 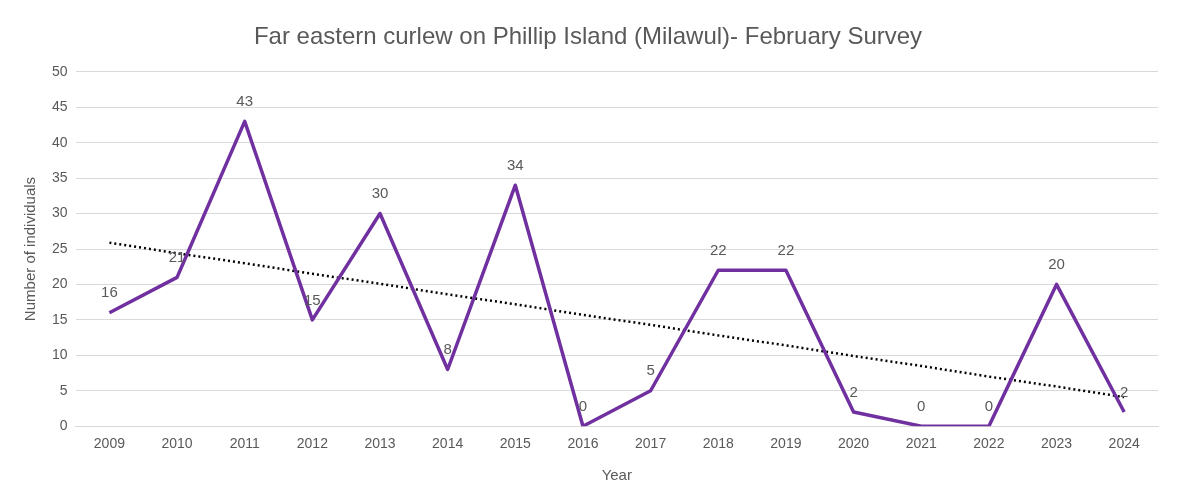 I want to click on x-tick-label: 2009, so click(x=109, y=443).